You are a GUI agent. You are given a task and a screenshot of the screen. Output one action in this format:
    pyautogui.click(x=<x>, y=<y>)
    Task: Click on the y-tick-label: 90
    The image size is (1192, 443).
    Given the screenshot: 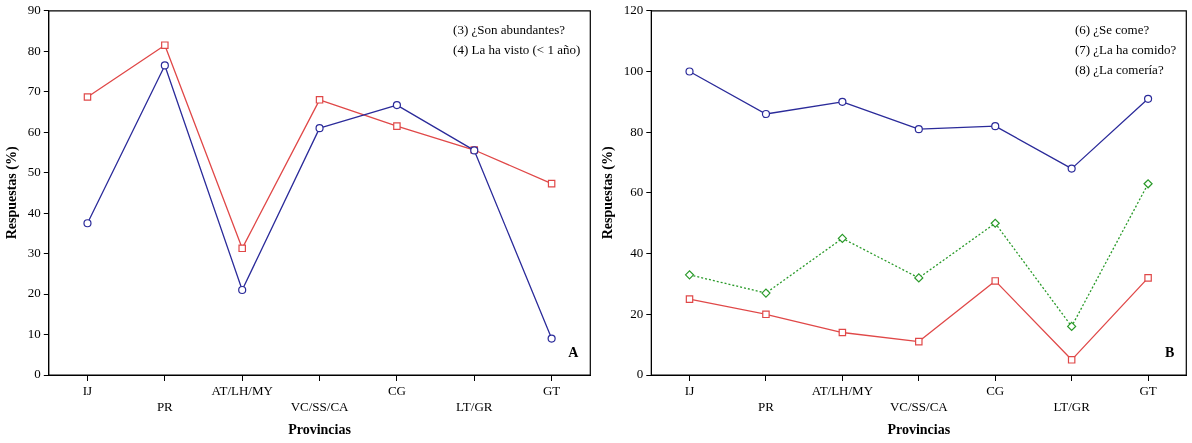 What is the action you would take?
    pyautogui.click(x=34, y=10)
    